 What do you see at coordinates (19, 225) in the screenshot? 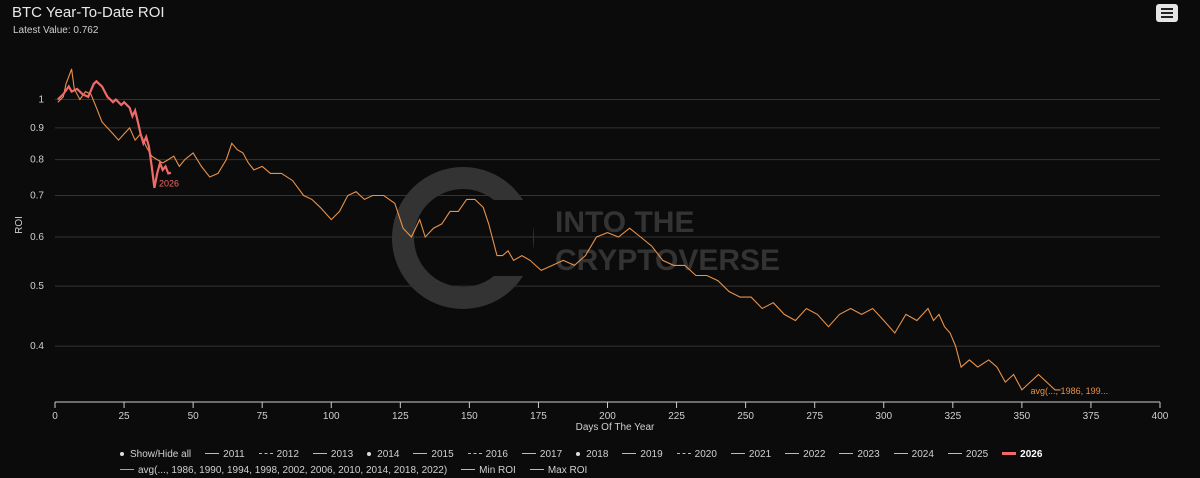
I see `y-axis-label: ROI` at bounding box center [19, 225].